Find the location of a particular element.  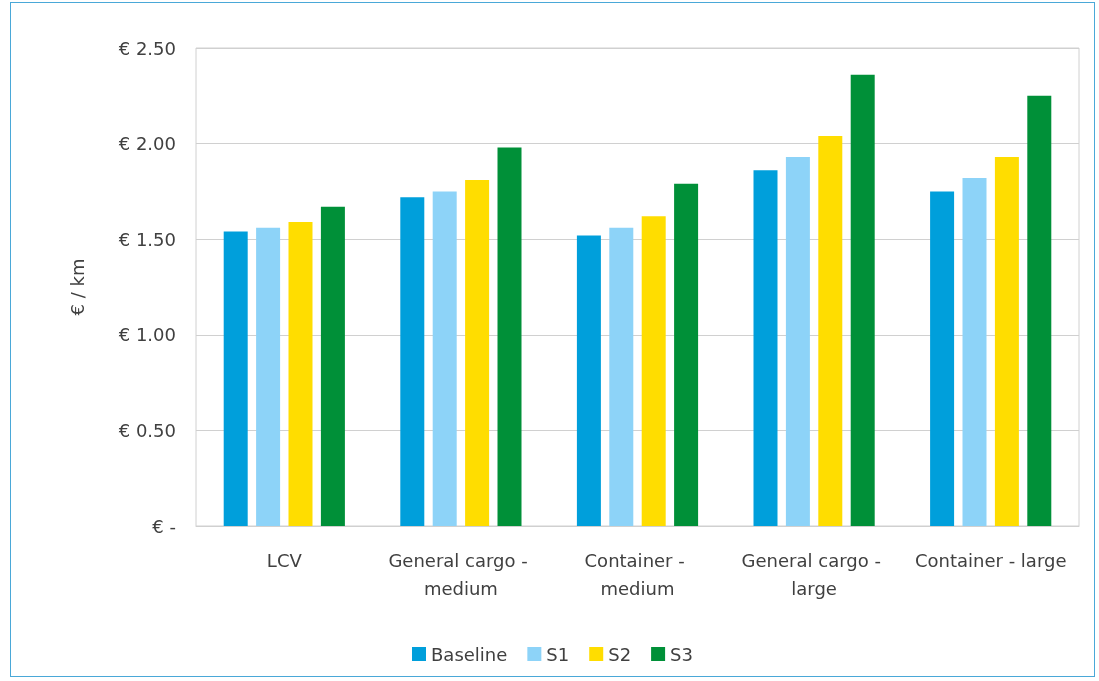

y-tick-label: € 2.50 is located at coordinates (147, 48).